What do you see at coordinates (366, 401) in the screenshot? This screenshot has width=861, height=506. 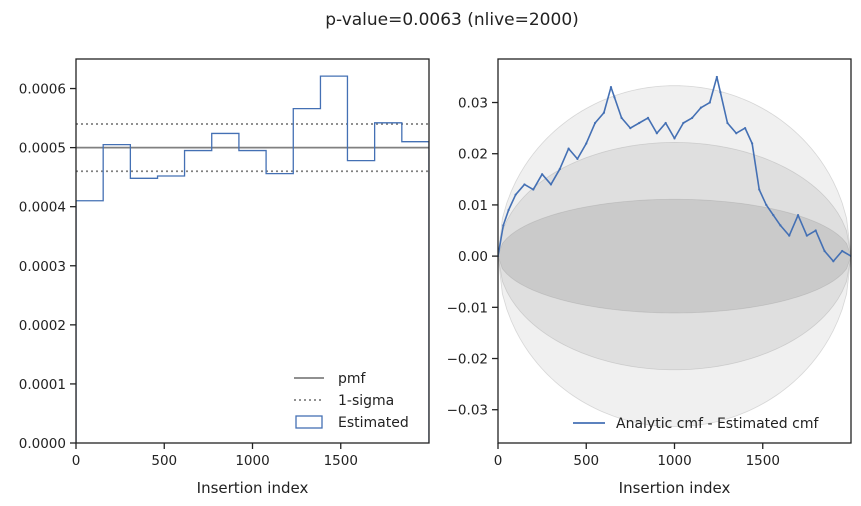 I see `legend-label: 1-sigma` at bounding box center [366, 401].